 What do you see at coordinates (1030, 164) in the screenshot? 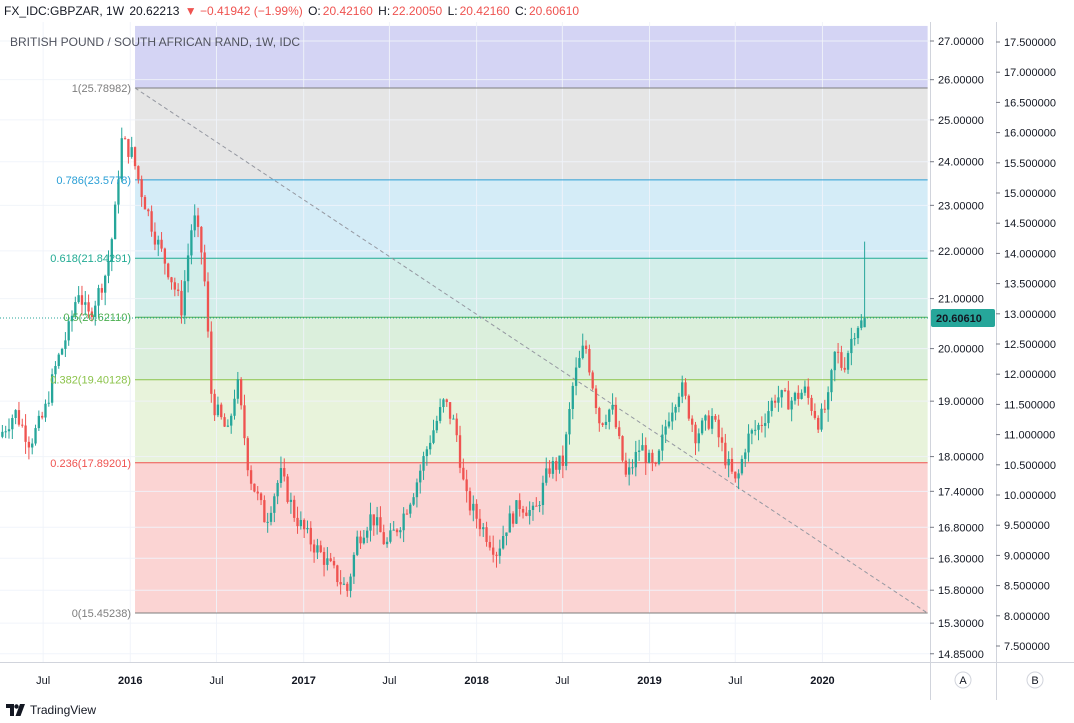
I see `axis-b-tick-label: 15.500000` at bounding box center [1030, 164].